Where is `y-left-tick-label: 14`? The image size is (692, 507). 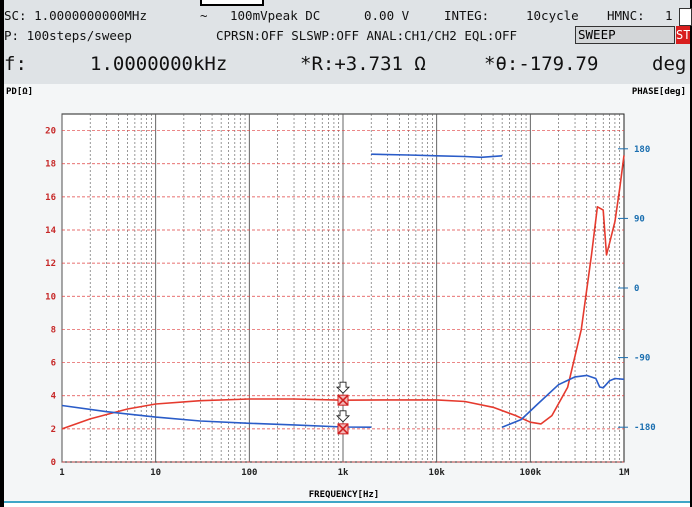
y-left-tick-label: 14 is located at coordinates (50, 231).